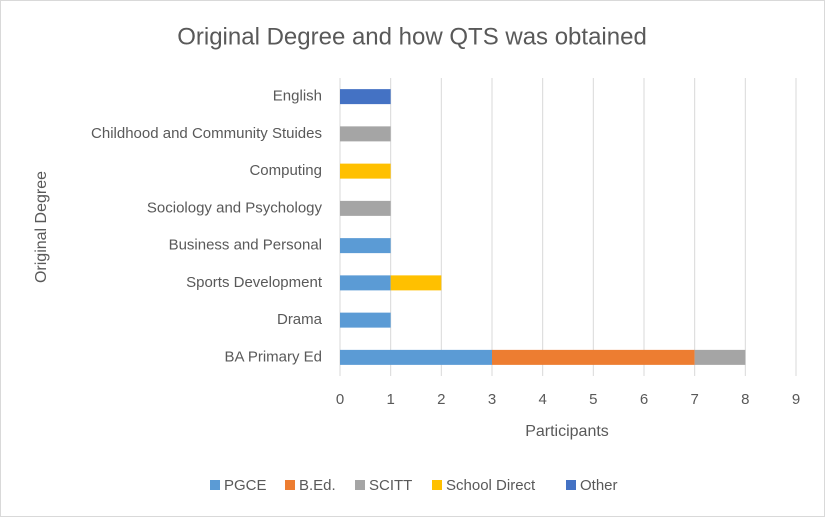 The image size is (825, 517). Describe the element at coordinates (245, 485) in the screenshot. I see `legend-label: PGCE` at that location.